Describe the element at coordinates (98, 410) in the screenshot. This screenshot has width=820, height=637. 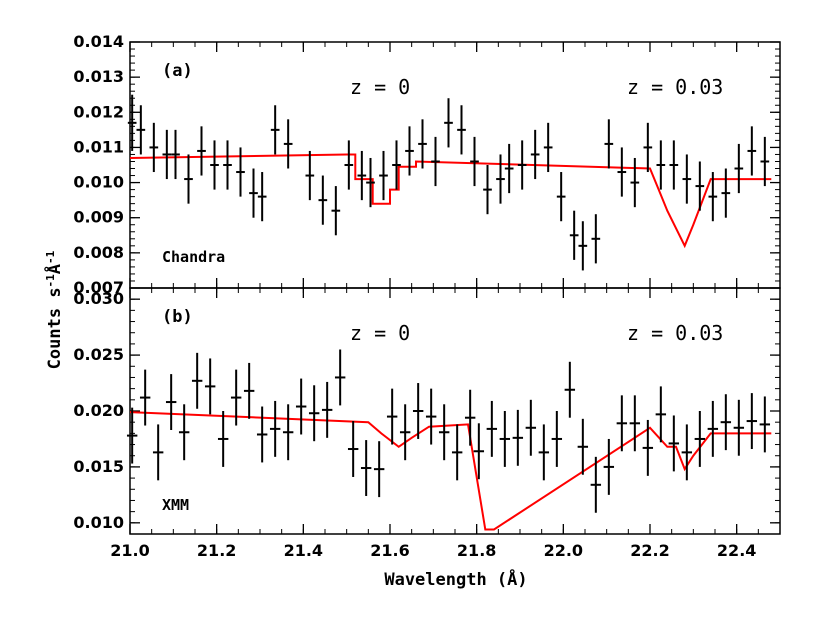
I see `y-tick-label: 0.020` at that location.